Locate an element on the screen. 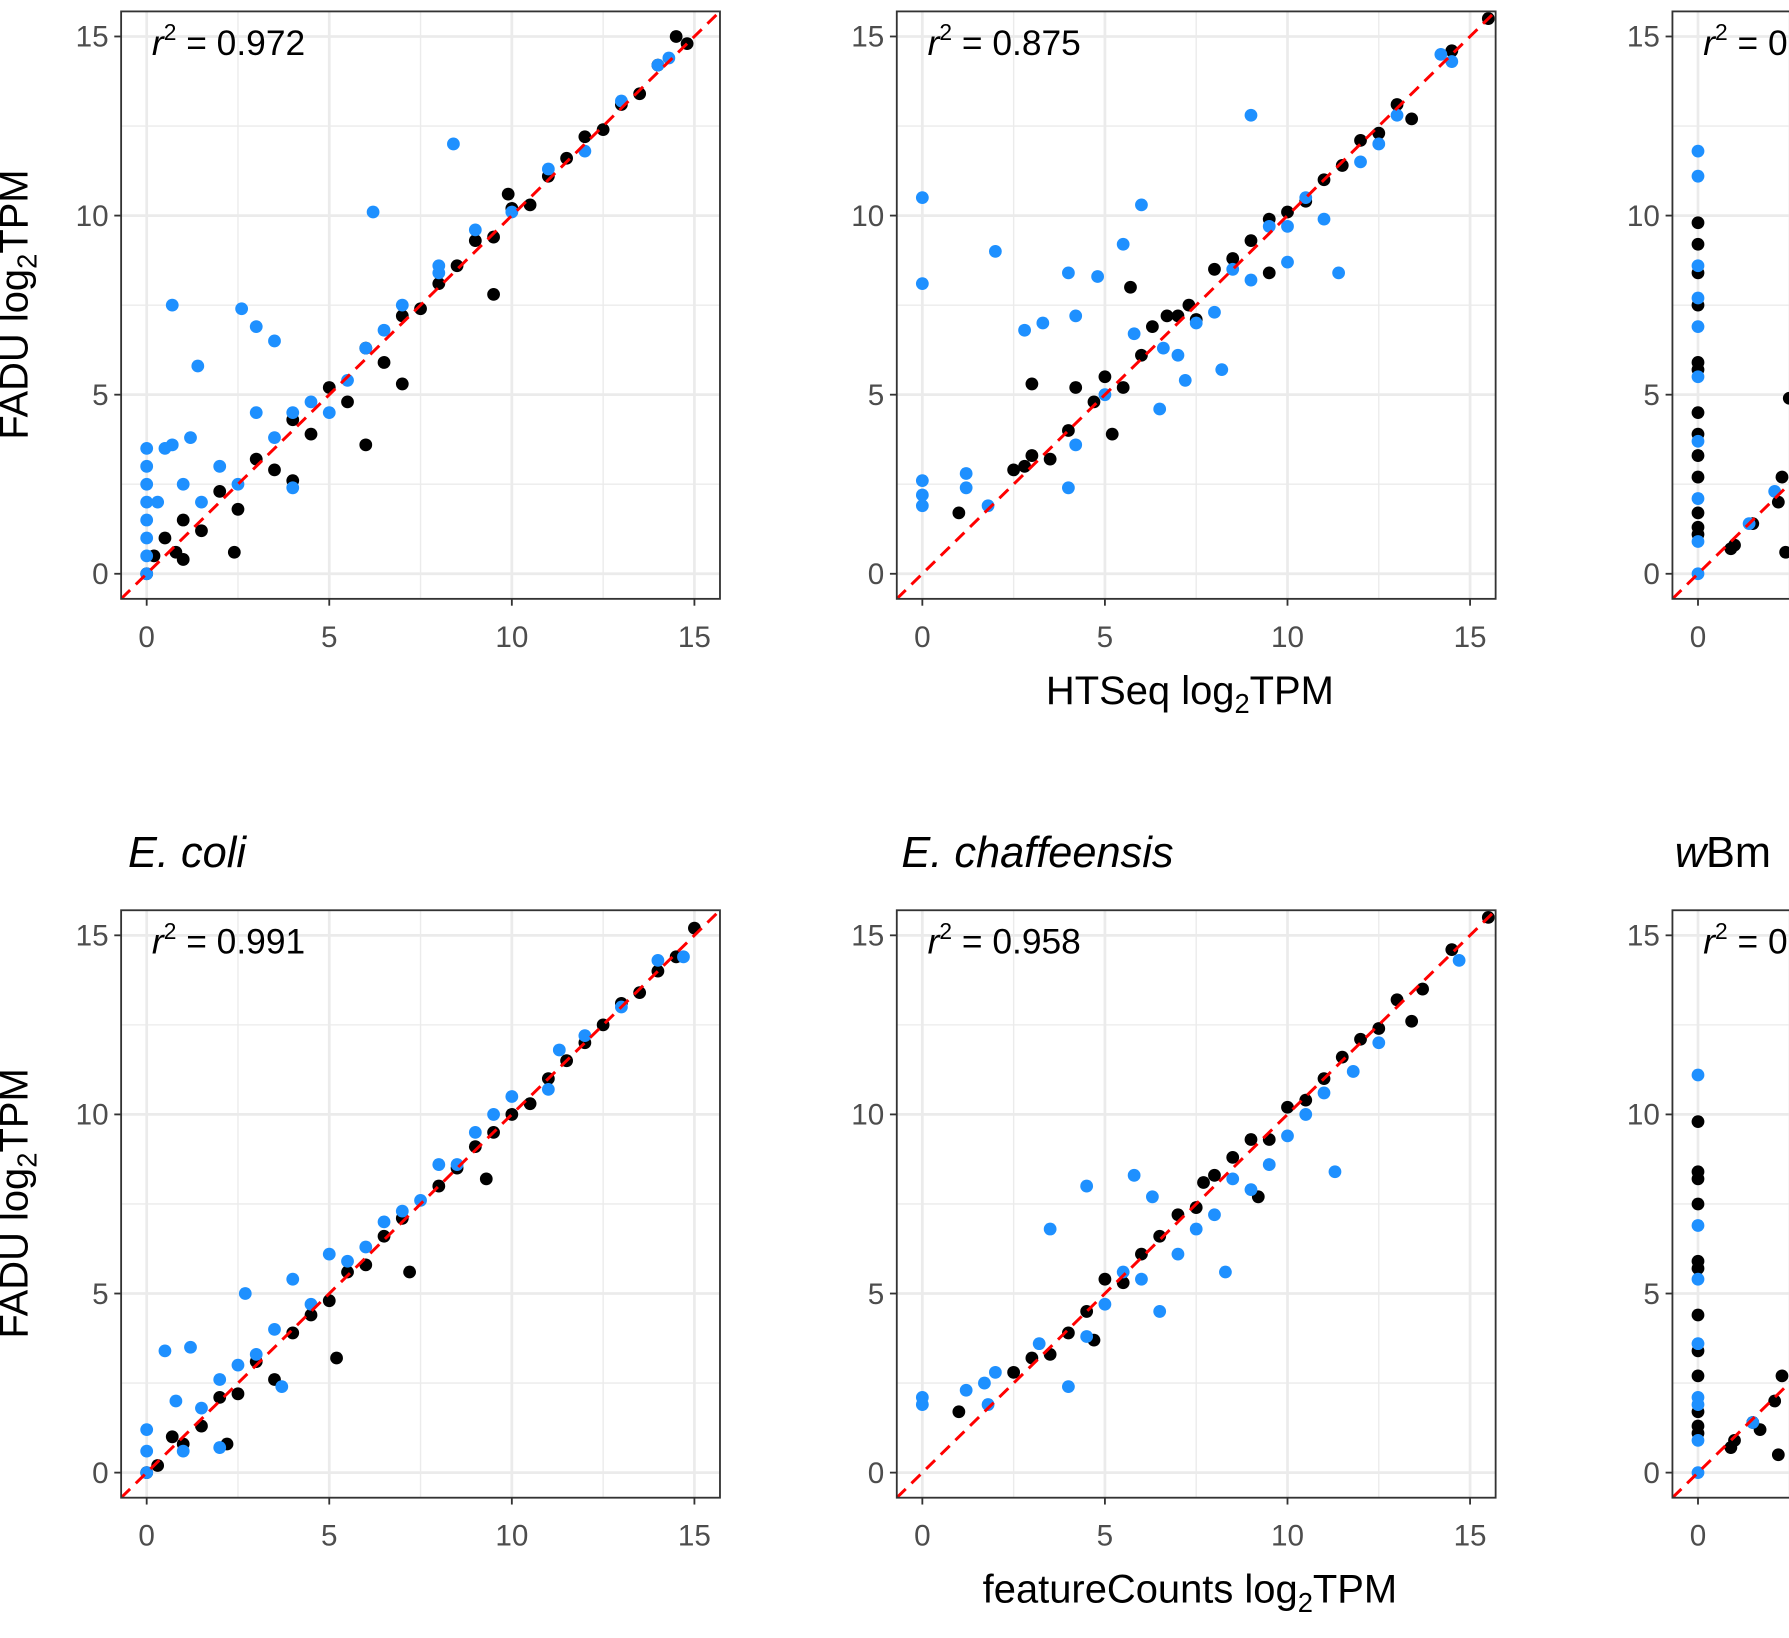  y-label-subscript: 2 is located at coordinates (27, 261).